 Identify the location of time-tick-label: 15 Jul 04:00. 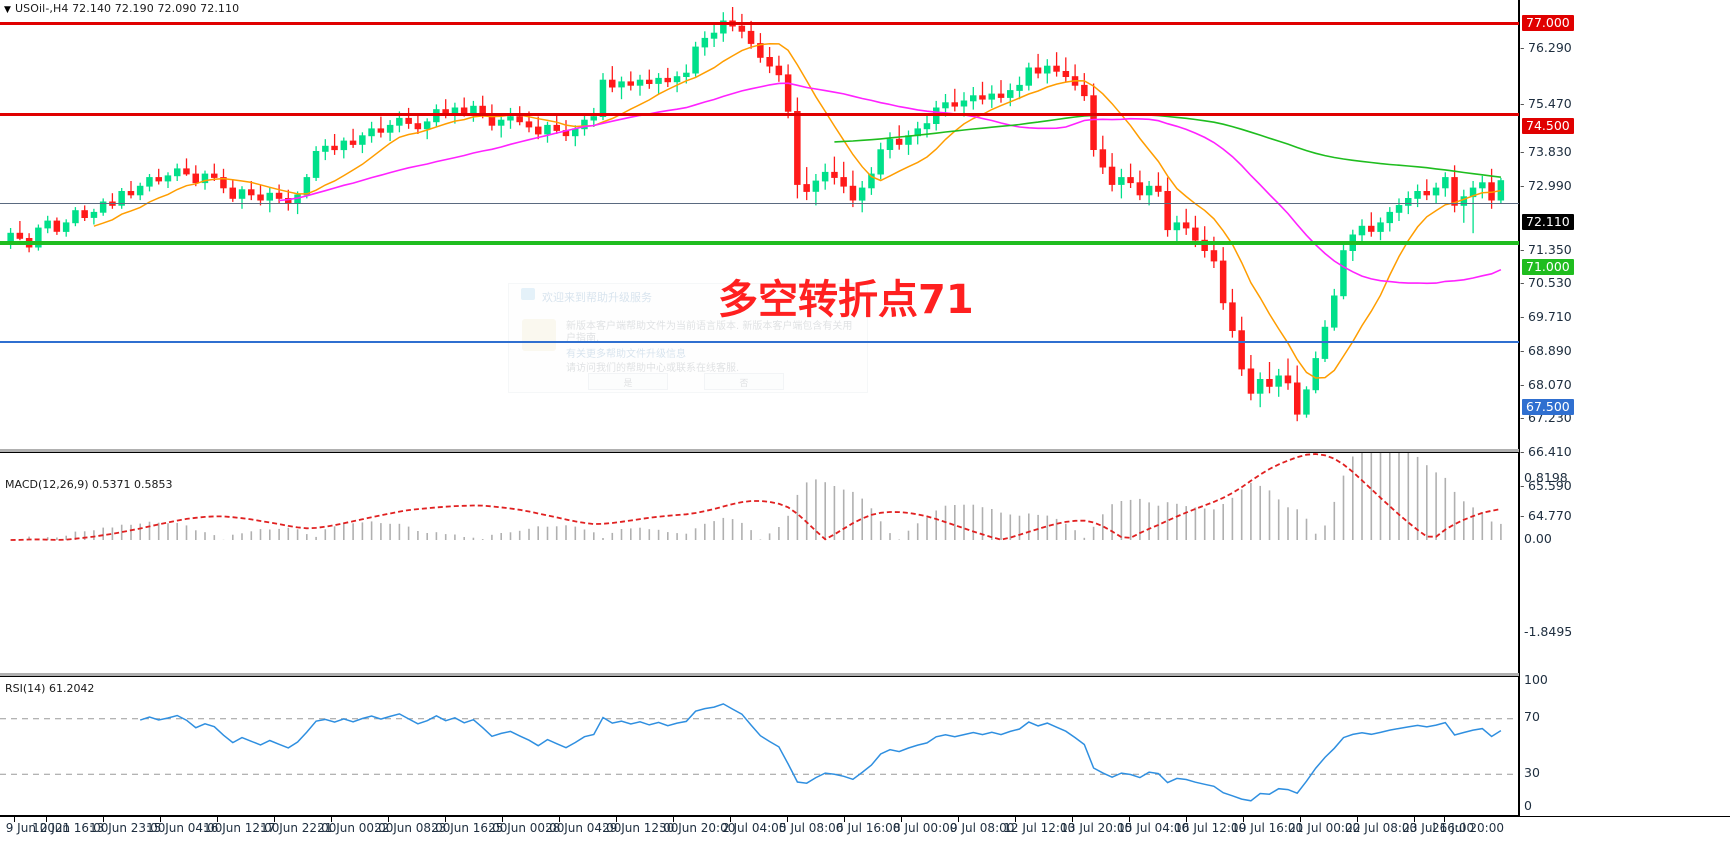
(1153, 828).